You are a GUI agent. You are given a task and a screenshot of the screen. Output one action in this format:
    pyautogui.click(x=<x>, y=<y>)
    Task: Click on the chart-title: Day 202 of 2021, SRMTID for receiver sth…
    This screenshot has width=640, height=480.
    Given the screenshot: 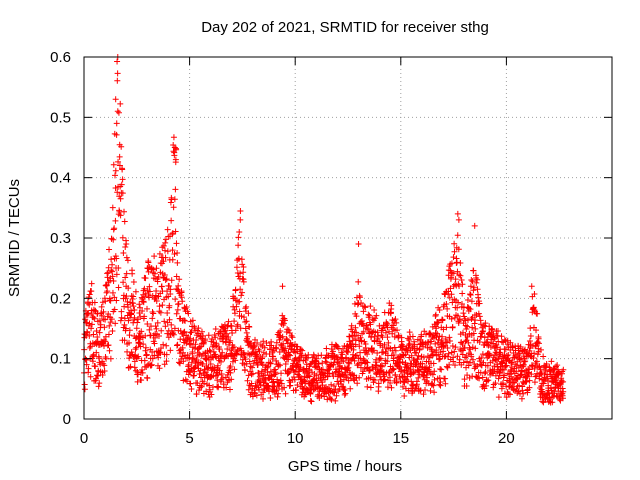 What is the action you would take?
    pyautogui.click(x=345, y=27)
    